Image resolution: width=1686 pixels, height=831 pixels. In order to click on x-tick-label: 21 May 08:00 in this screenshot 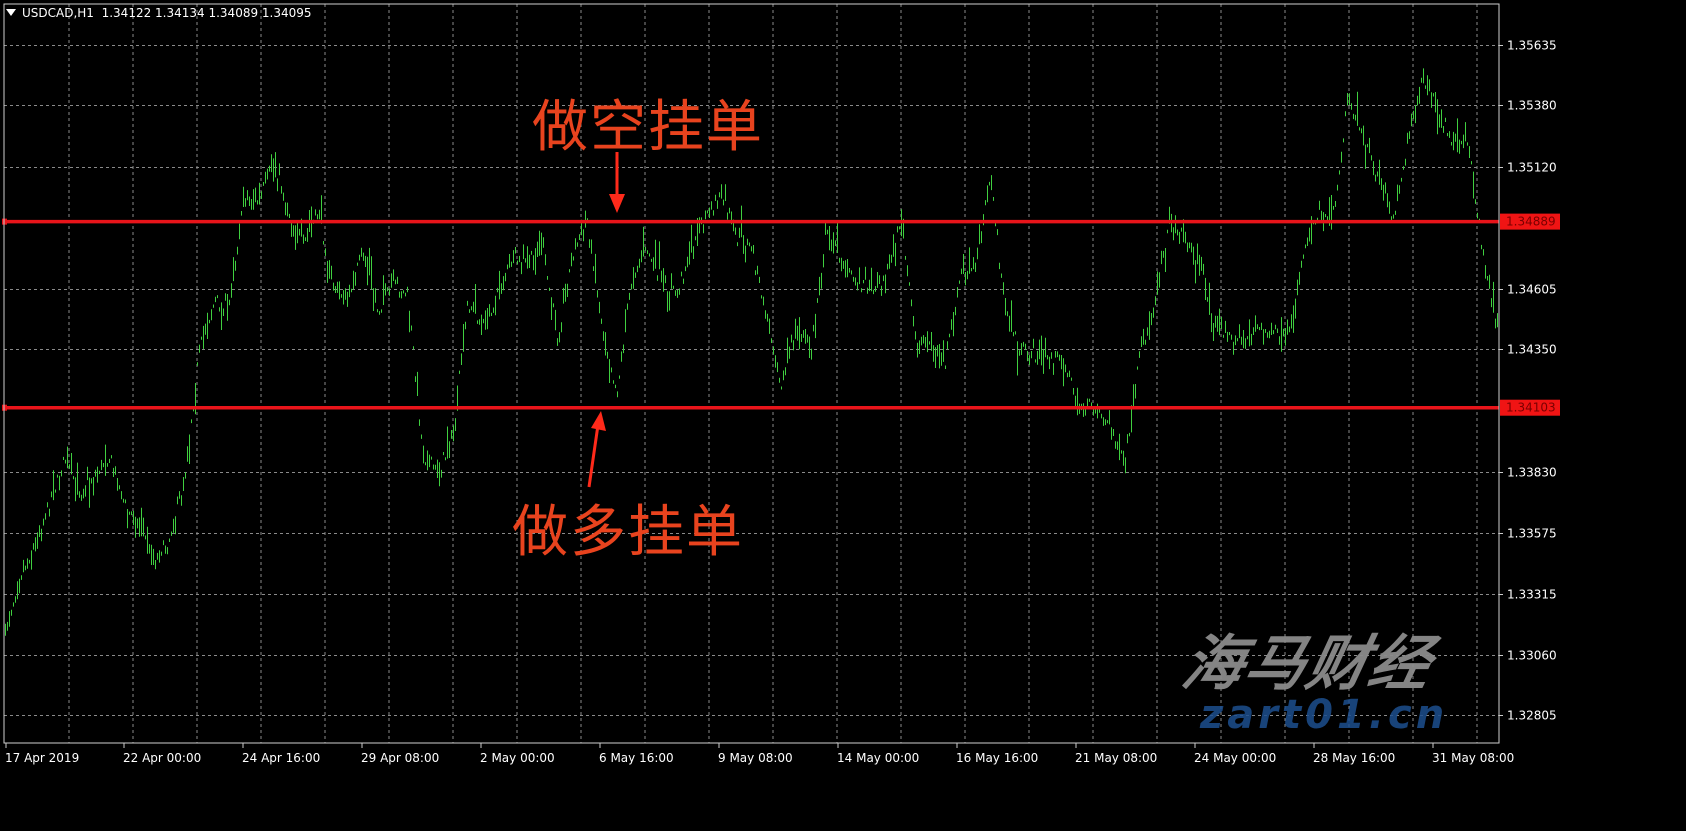, I will do `click(1116, 758)`.